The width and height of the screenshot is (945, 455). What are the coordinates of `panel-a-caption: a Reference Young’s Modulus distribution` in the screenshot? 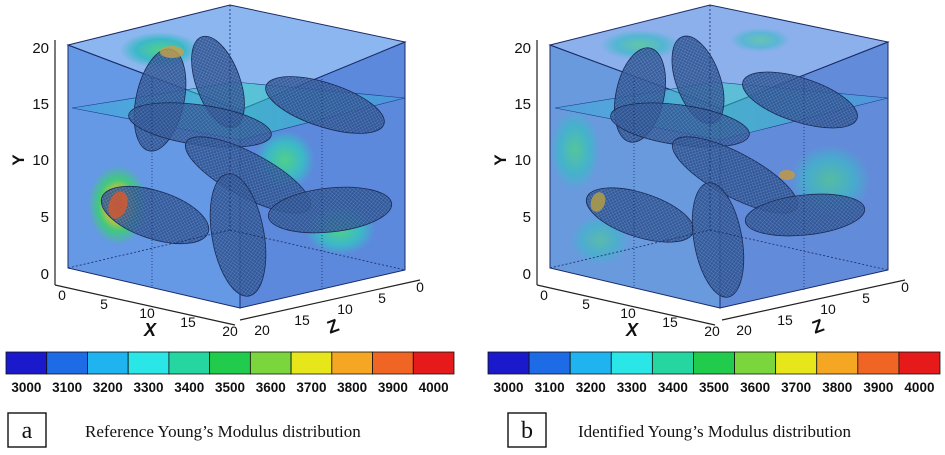 It's located at (184, 430).